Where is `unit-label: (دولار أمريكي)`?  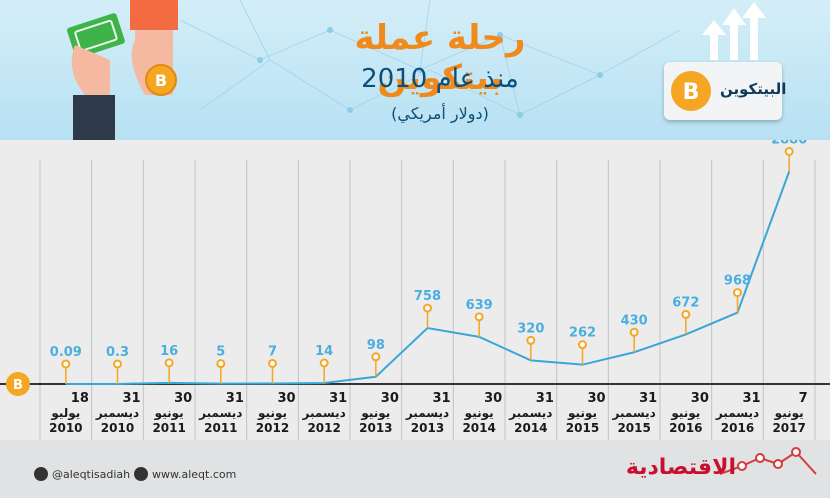
unit-label: (دولار أمريكي) is located at coordinates (440, 113).